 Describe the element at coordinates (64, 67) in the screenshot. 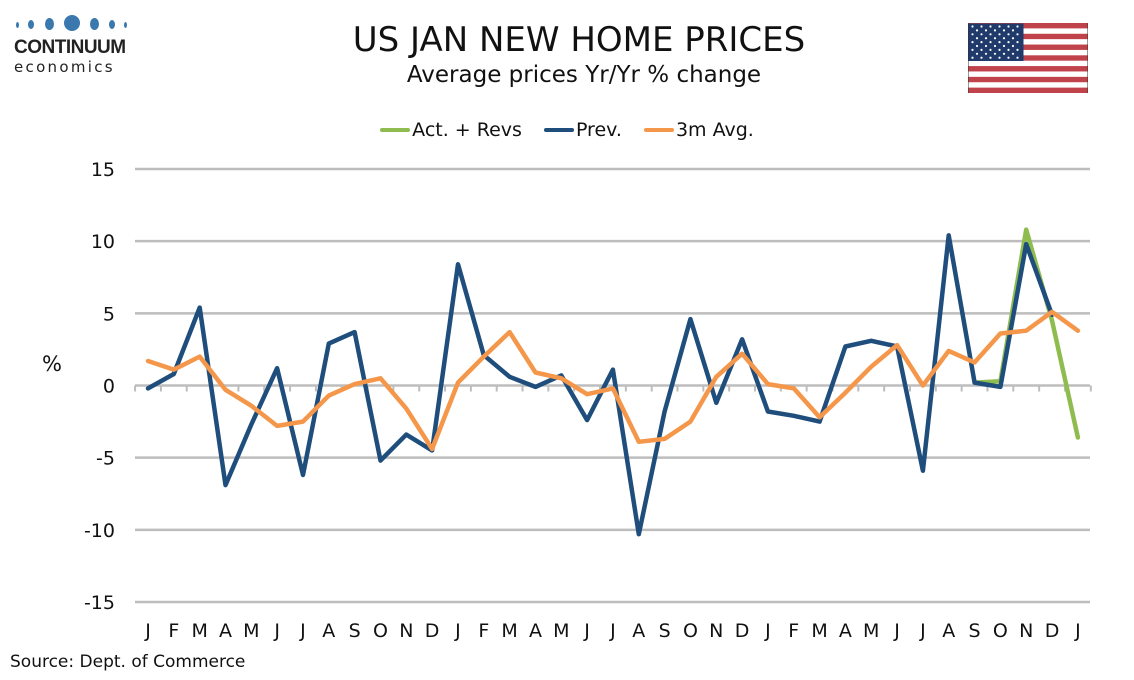

I see `logo-subtitle: economics` at that location.